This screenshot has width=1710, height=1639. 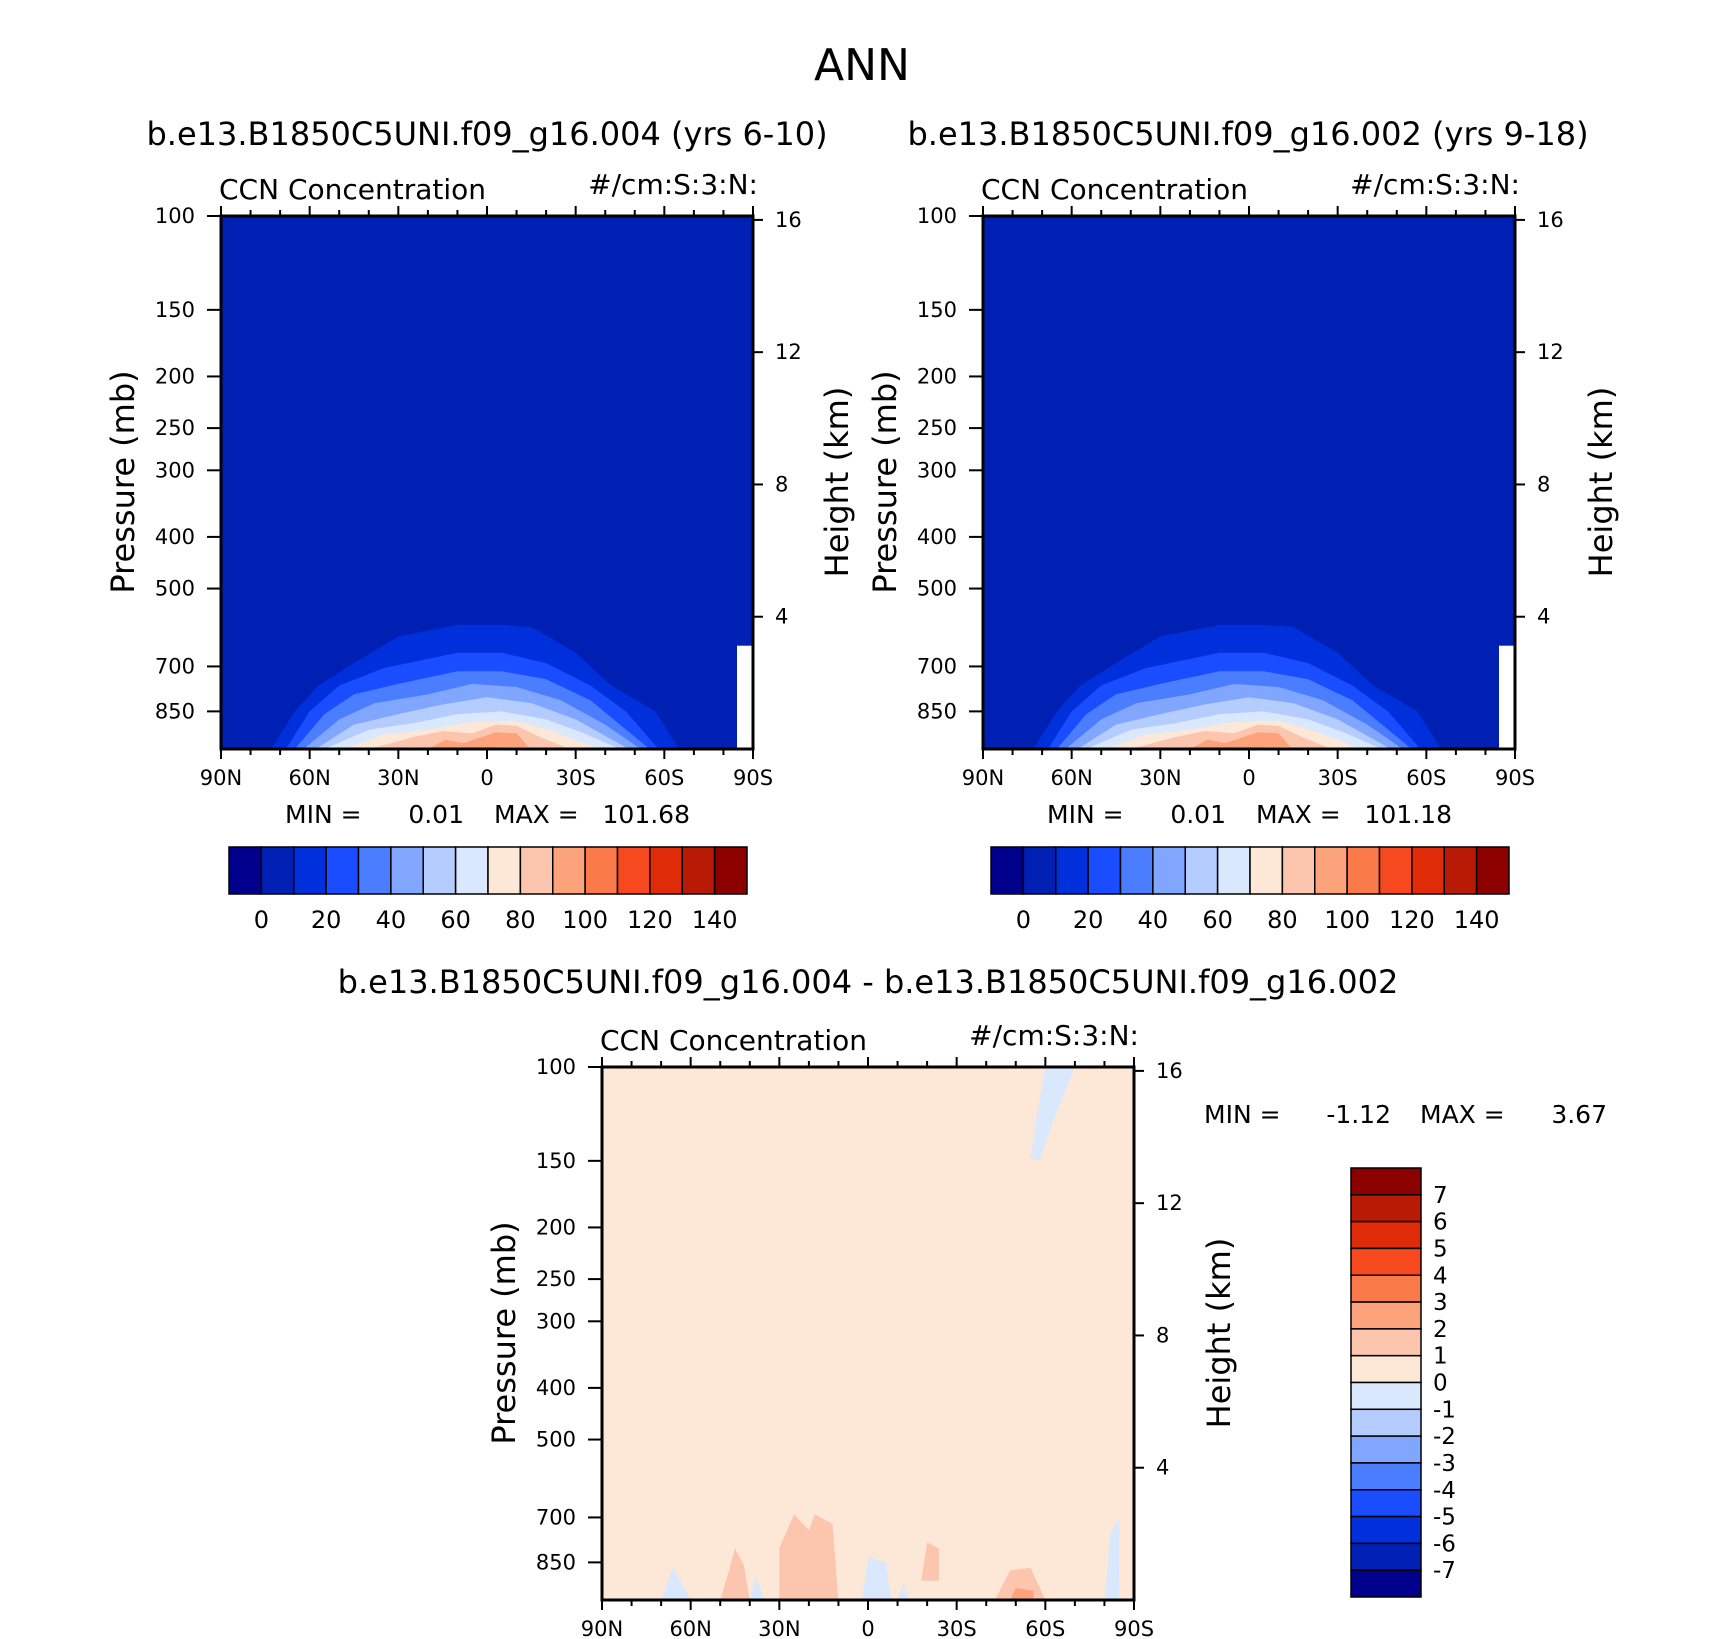 What do you see at coordinates (1153, 920) in the screenshot?
I see `colorbar-tick-label: 40` at bounding box center [1153, 920].